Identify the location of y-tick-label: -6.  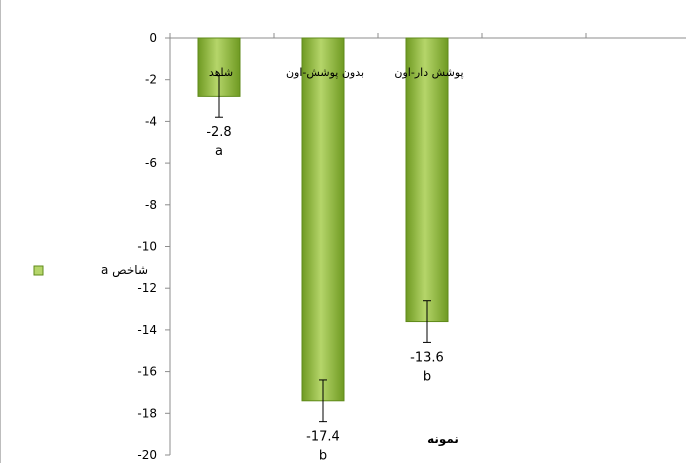
(151, 163).